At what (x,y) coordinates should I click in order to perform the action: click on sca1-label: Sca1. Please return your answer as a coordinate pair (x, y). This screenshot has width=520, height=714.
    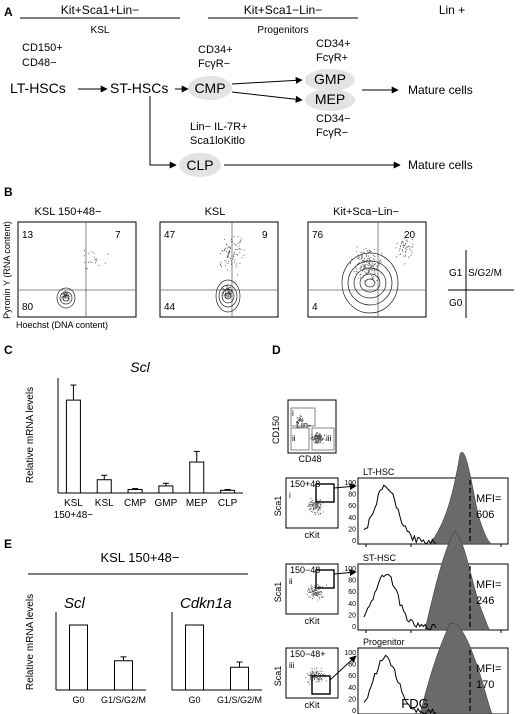
    Looking at the image, I should click on (278, 592).